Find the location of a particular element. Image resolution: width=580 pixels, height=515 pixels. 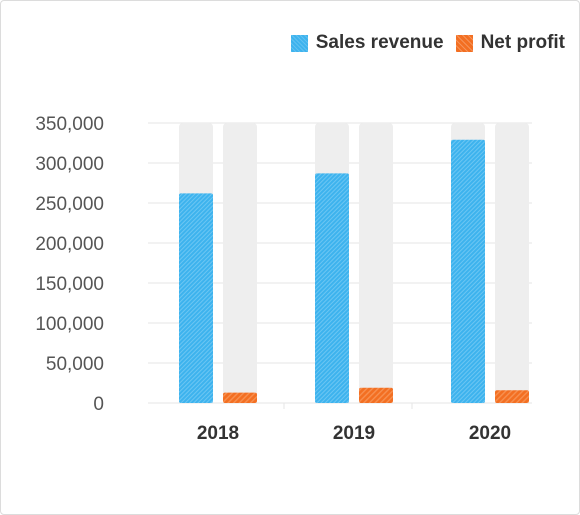

x-axis-categories: 2018 2019 2020 is located at coordinates (354, 433).